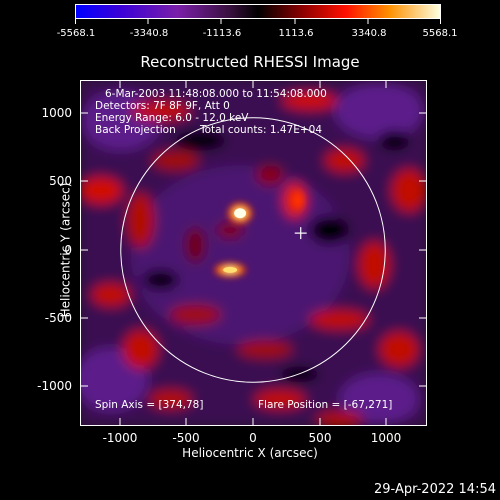 The width and height of the screenshot is (500, 500). I want to click on colorbar-tick-label: -1113.6, so click(222, 33).